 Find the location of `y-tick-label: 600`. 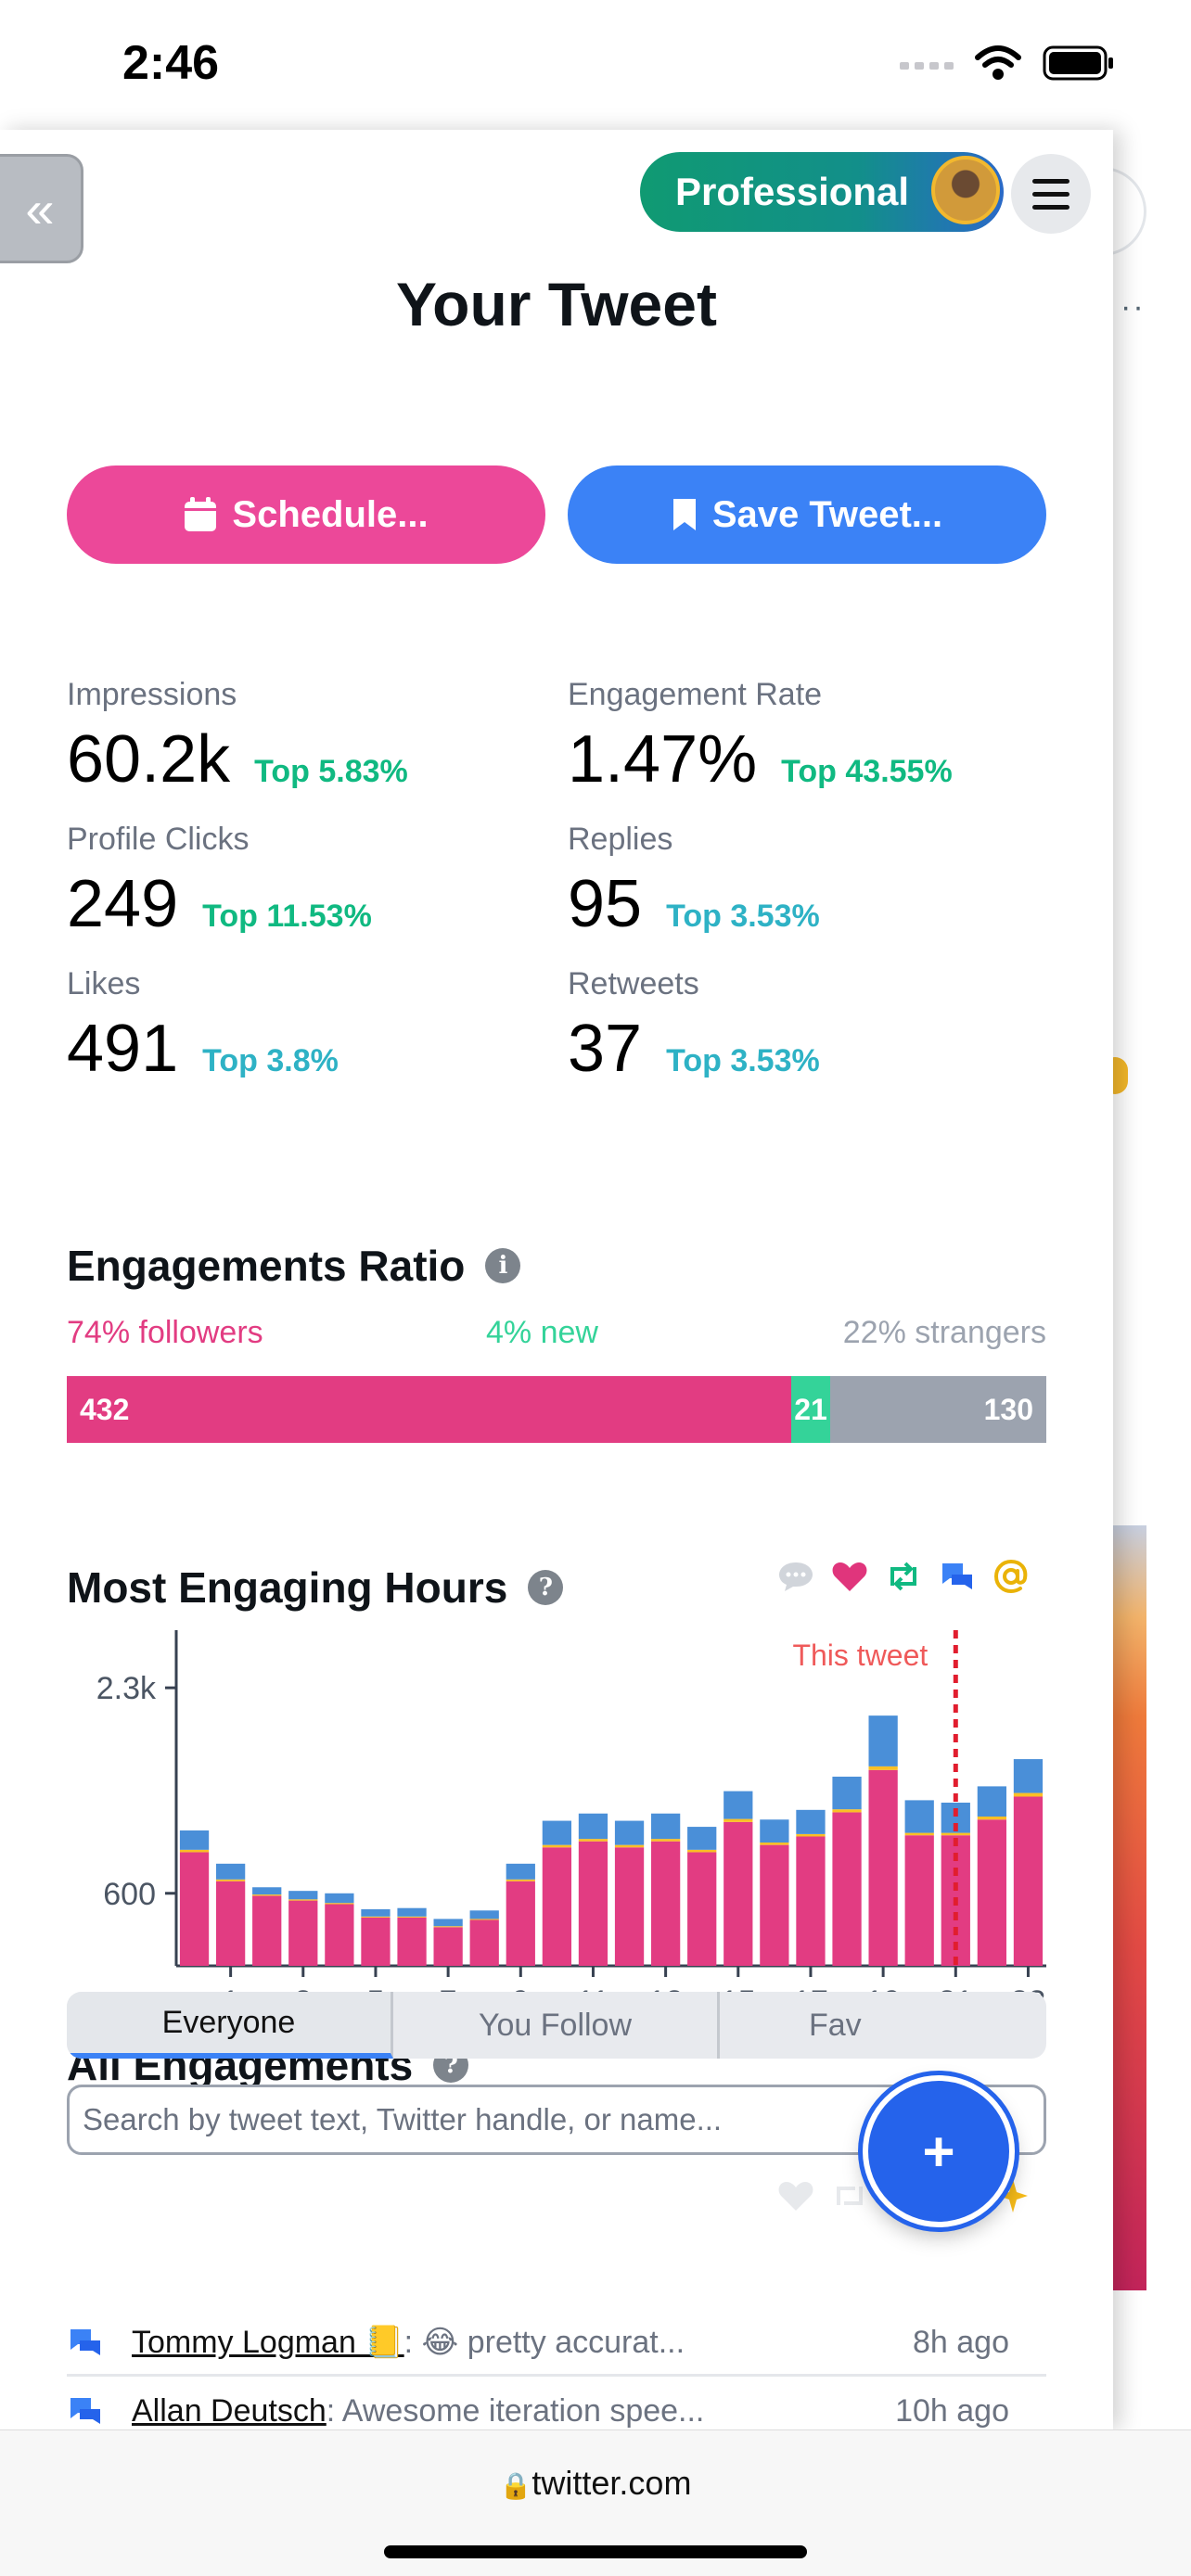

y-tick-label: 600 is located at coordinates (129, 1894).